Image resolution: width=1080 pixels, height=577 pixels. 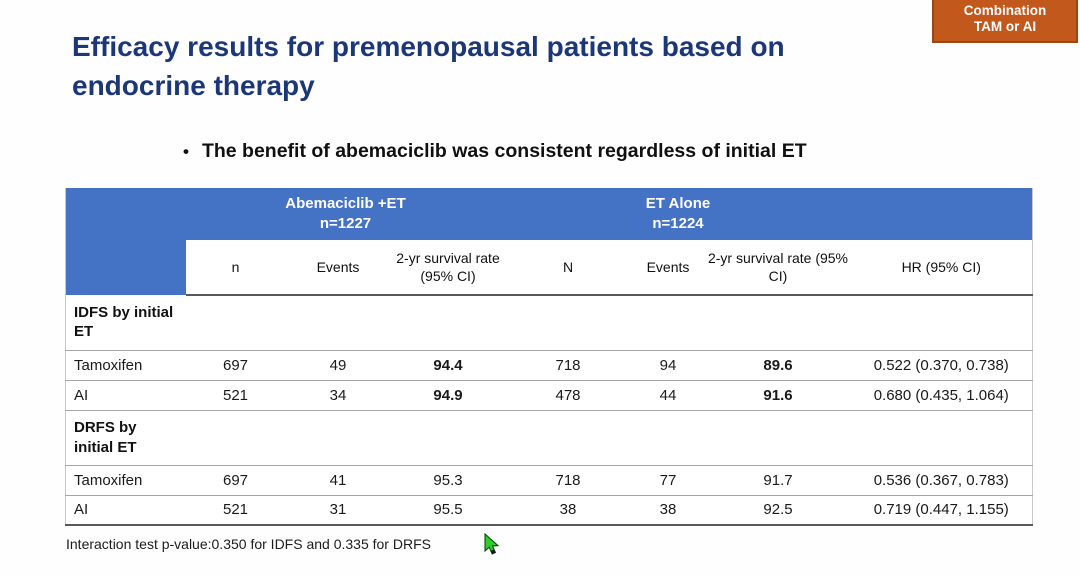 What do you see at coordinates (125, 241) in the screenshot?
I see `table-corner-cell` at bounding box center [125, 241].